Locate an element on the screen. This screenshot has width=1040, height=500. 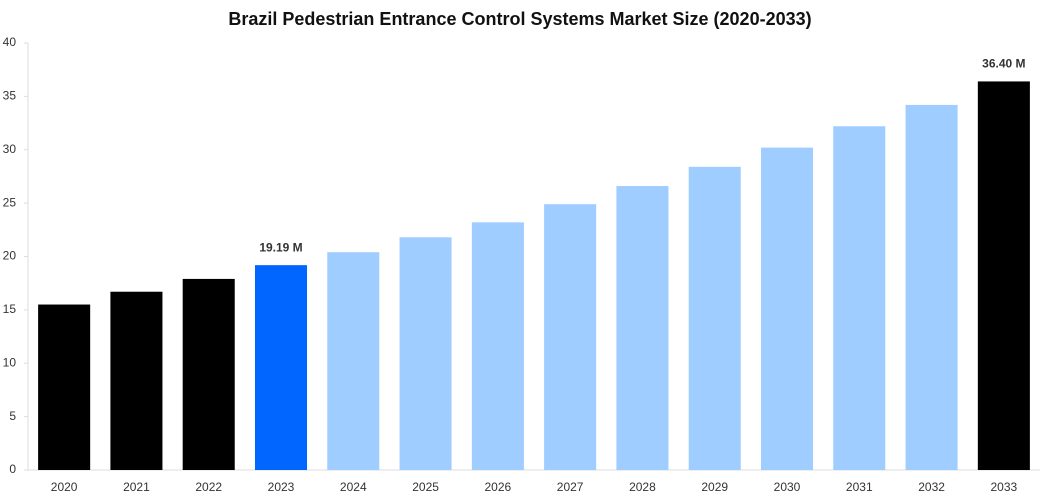
x-tick-label: 2021 is located at coordinates (136, 487).